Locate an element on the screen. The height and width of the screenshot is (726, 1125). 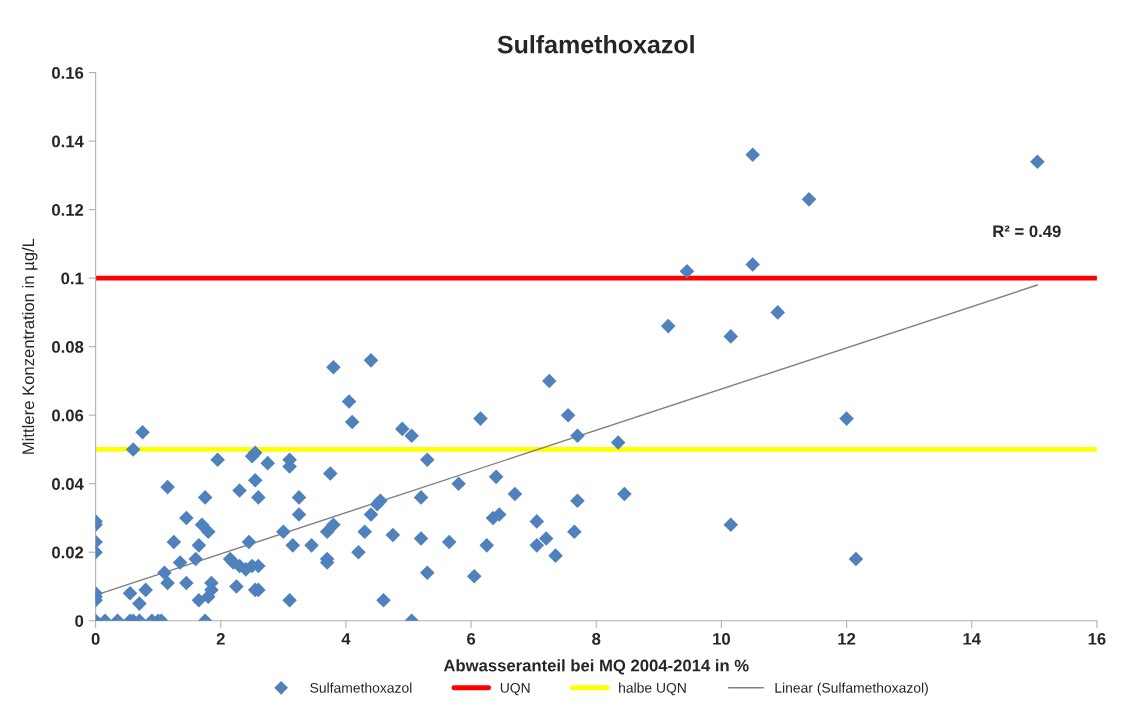
y-tick-label: 0.02 is located at coordinates (68, 552).